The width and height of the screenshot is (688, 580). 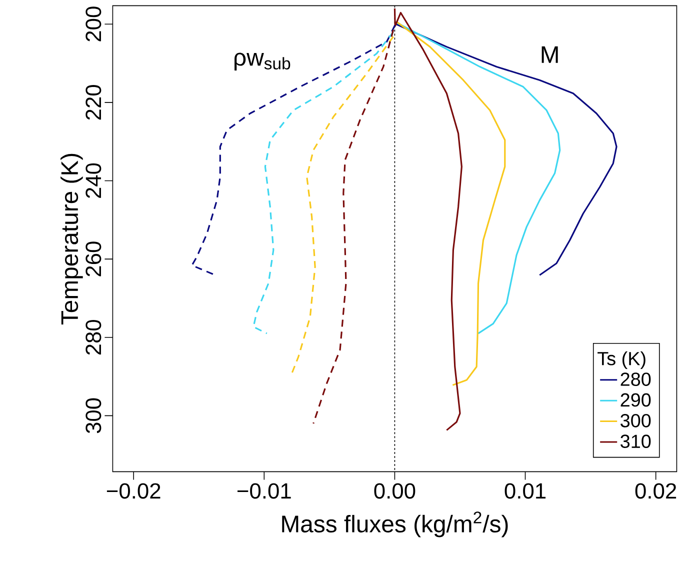 What do you see at coordinates (94, 416) in the screenshot?
I see `y-tick-label: 300` at bounding box center [94, 416].